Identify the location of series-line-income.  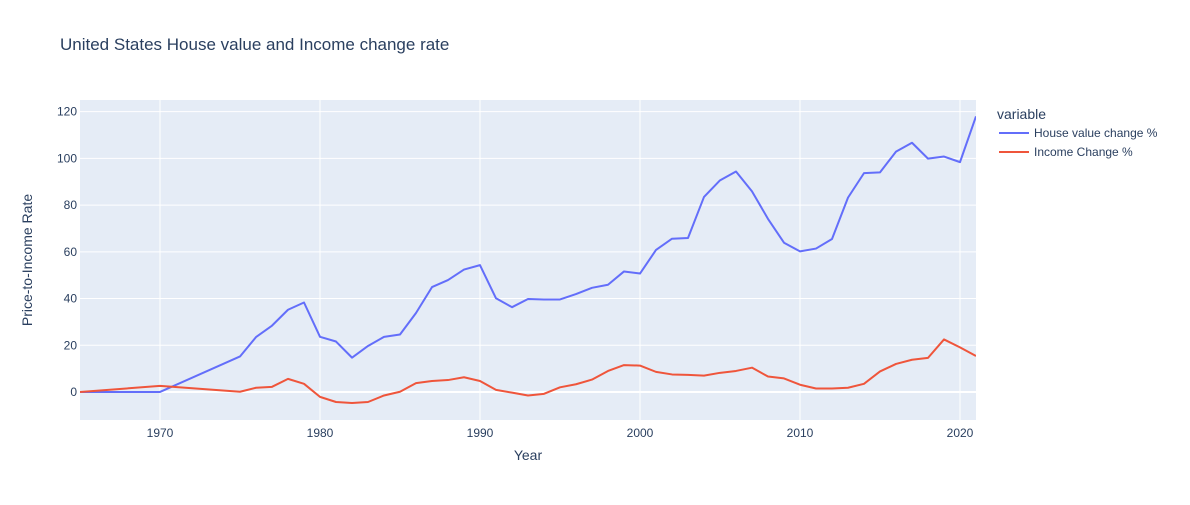
(528, 371).